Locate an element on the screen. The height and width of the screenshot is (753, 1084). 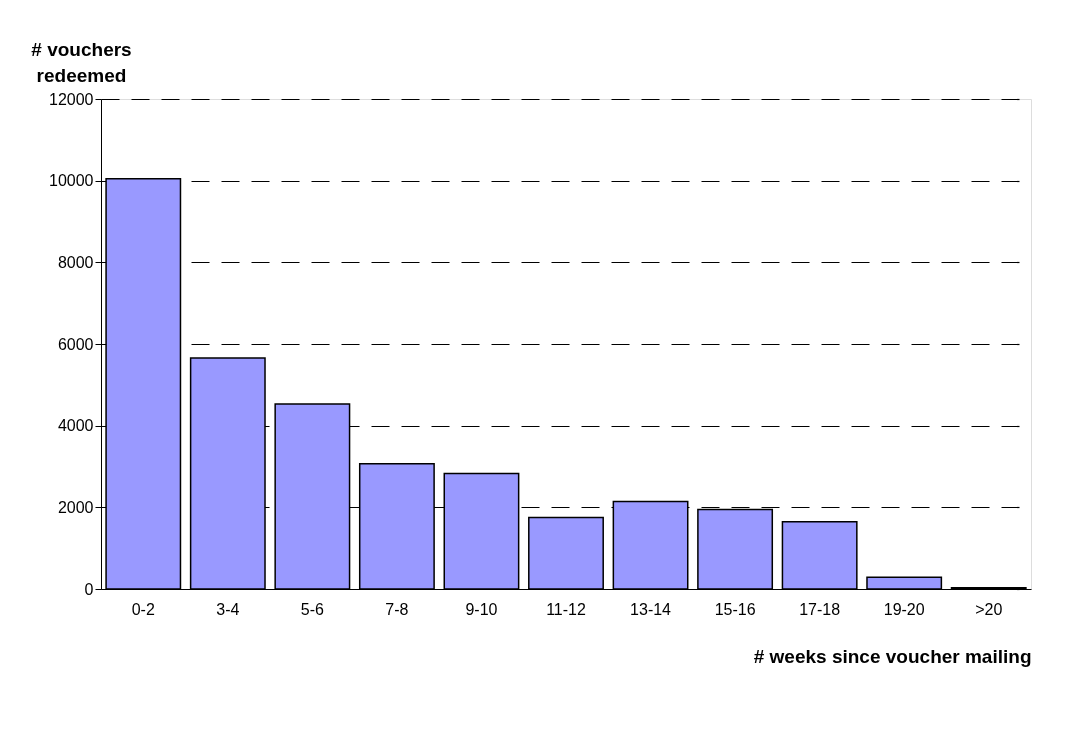
y-axis-title: # vouchers redeemed is located at coordinates (81, 62).